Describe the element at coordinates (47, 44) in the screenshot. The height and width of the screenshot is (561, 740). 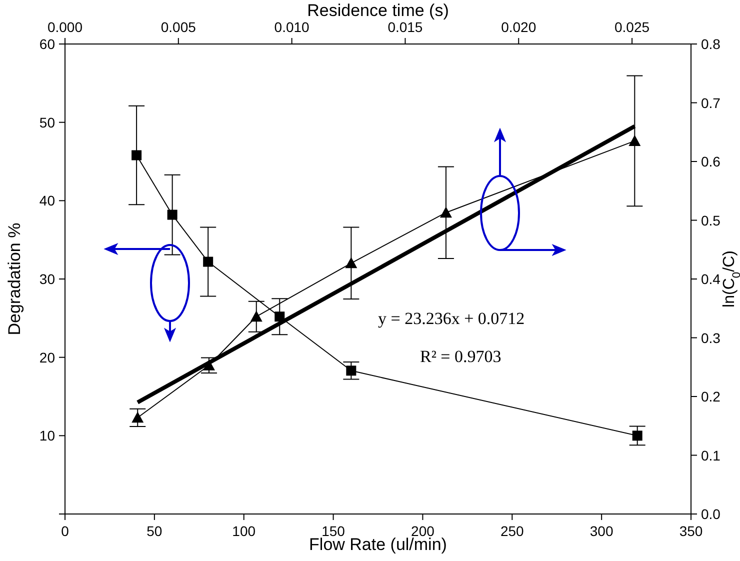
I see `y-tick-label: 60` at that location.